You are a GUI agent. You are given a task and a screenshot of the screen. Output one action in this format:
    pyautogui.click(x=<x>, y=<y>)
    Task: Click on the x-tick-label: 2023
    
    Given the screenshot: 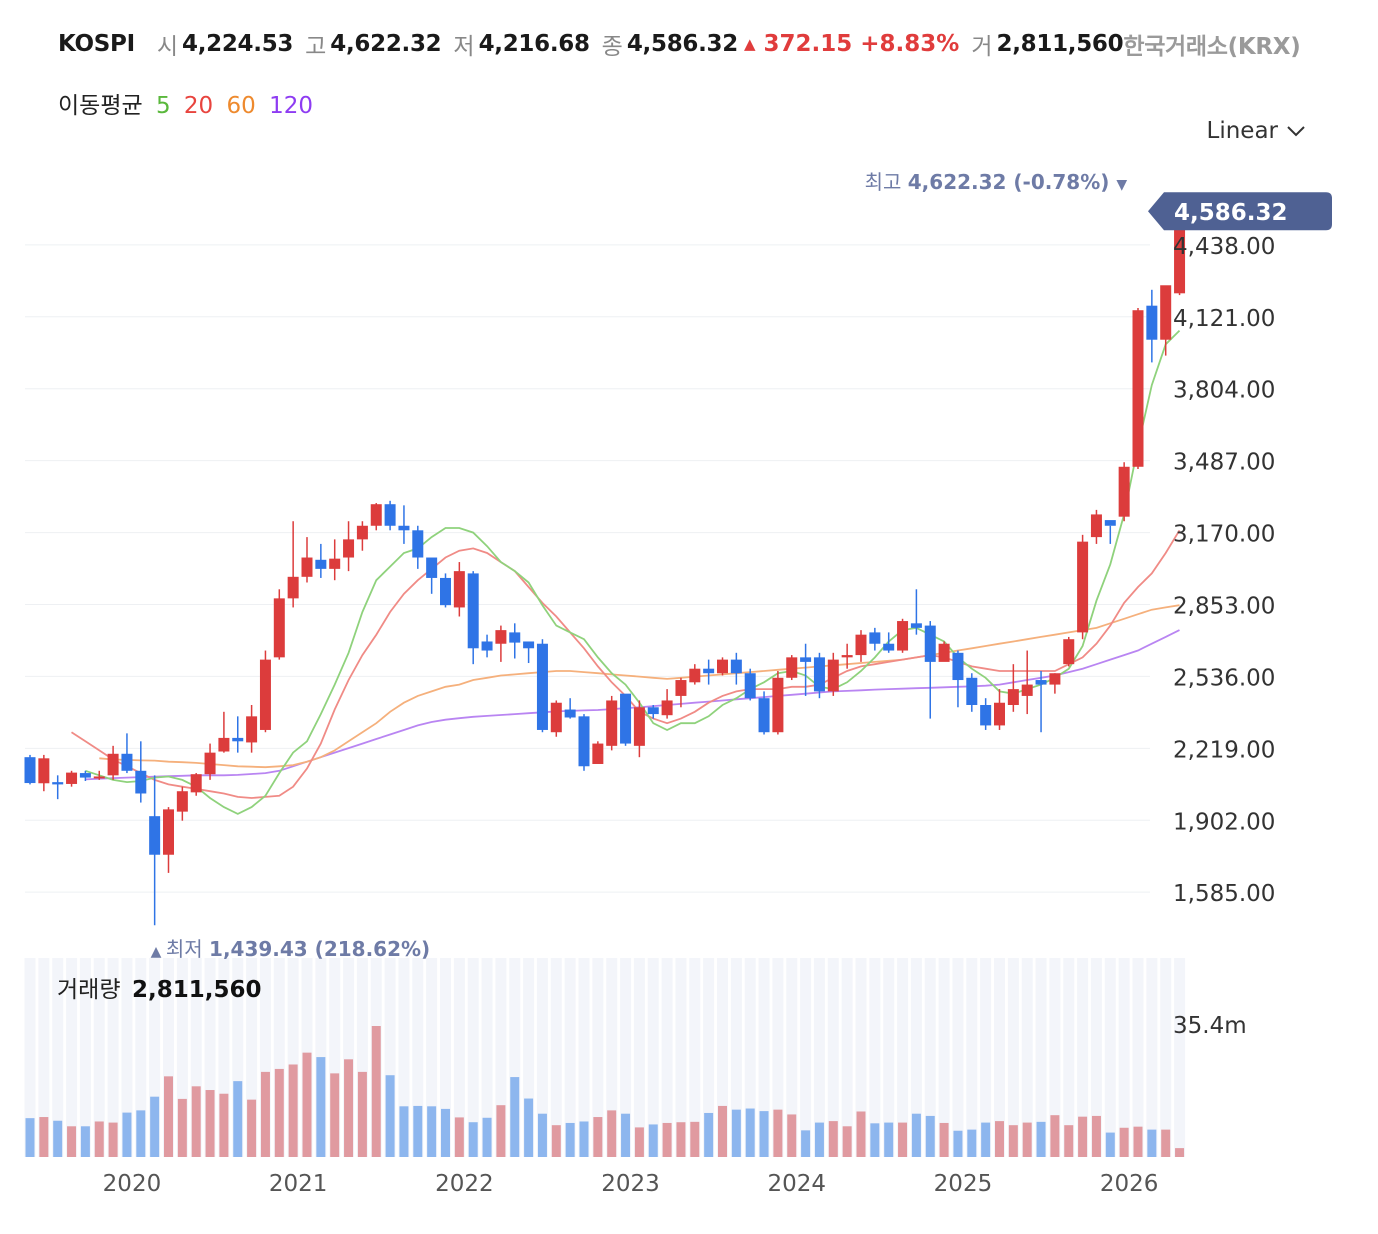 What is the action you would take?
    pyautogui.click(x=630, y=1184)
    